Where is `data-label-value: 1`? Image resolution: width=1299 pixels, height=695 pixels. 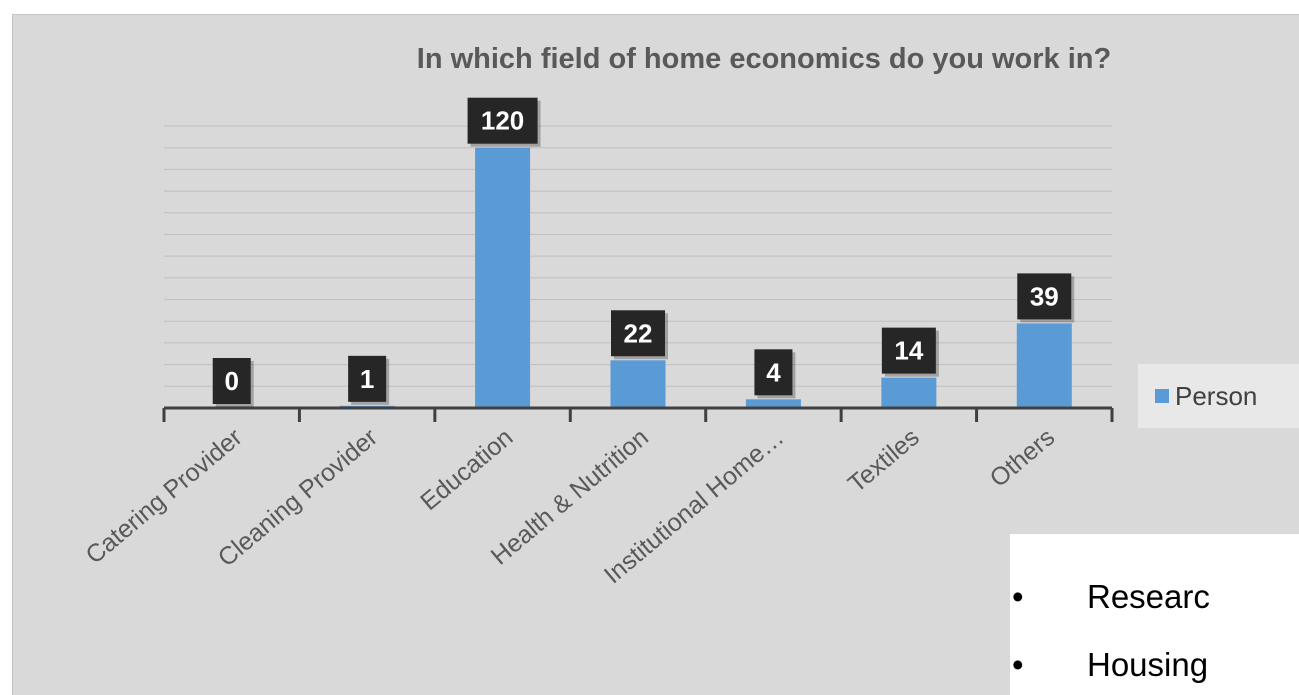 data-label-value: 1 is located at coordinates (367, 379).